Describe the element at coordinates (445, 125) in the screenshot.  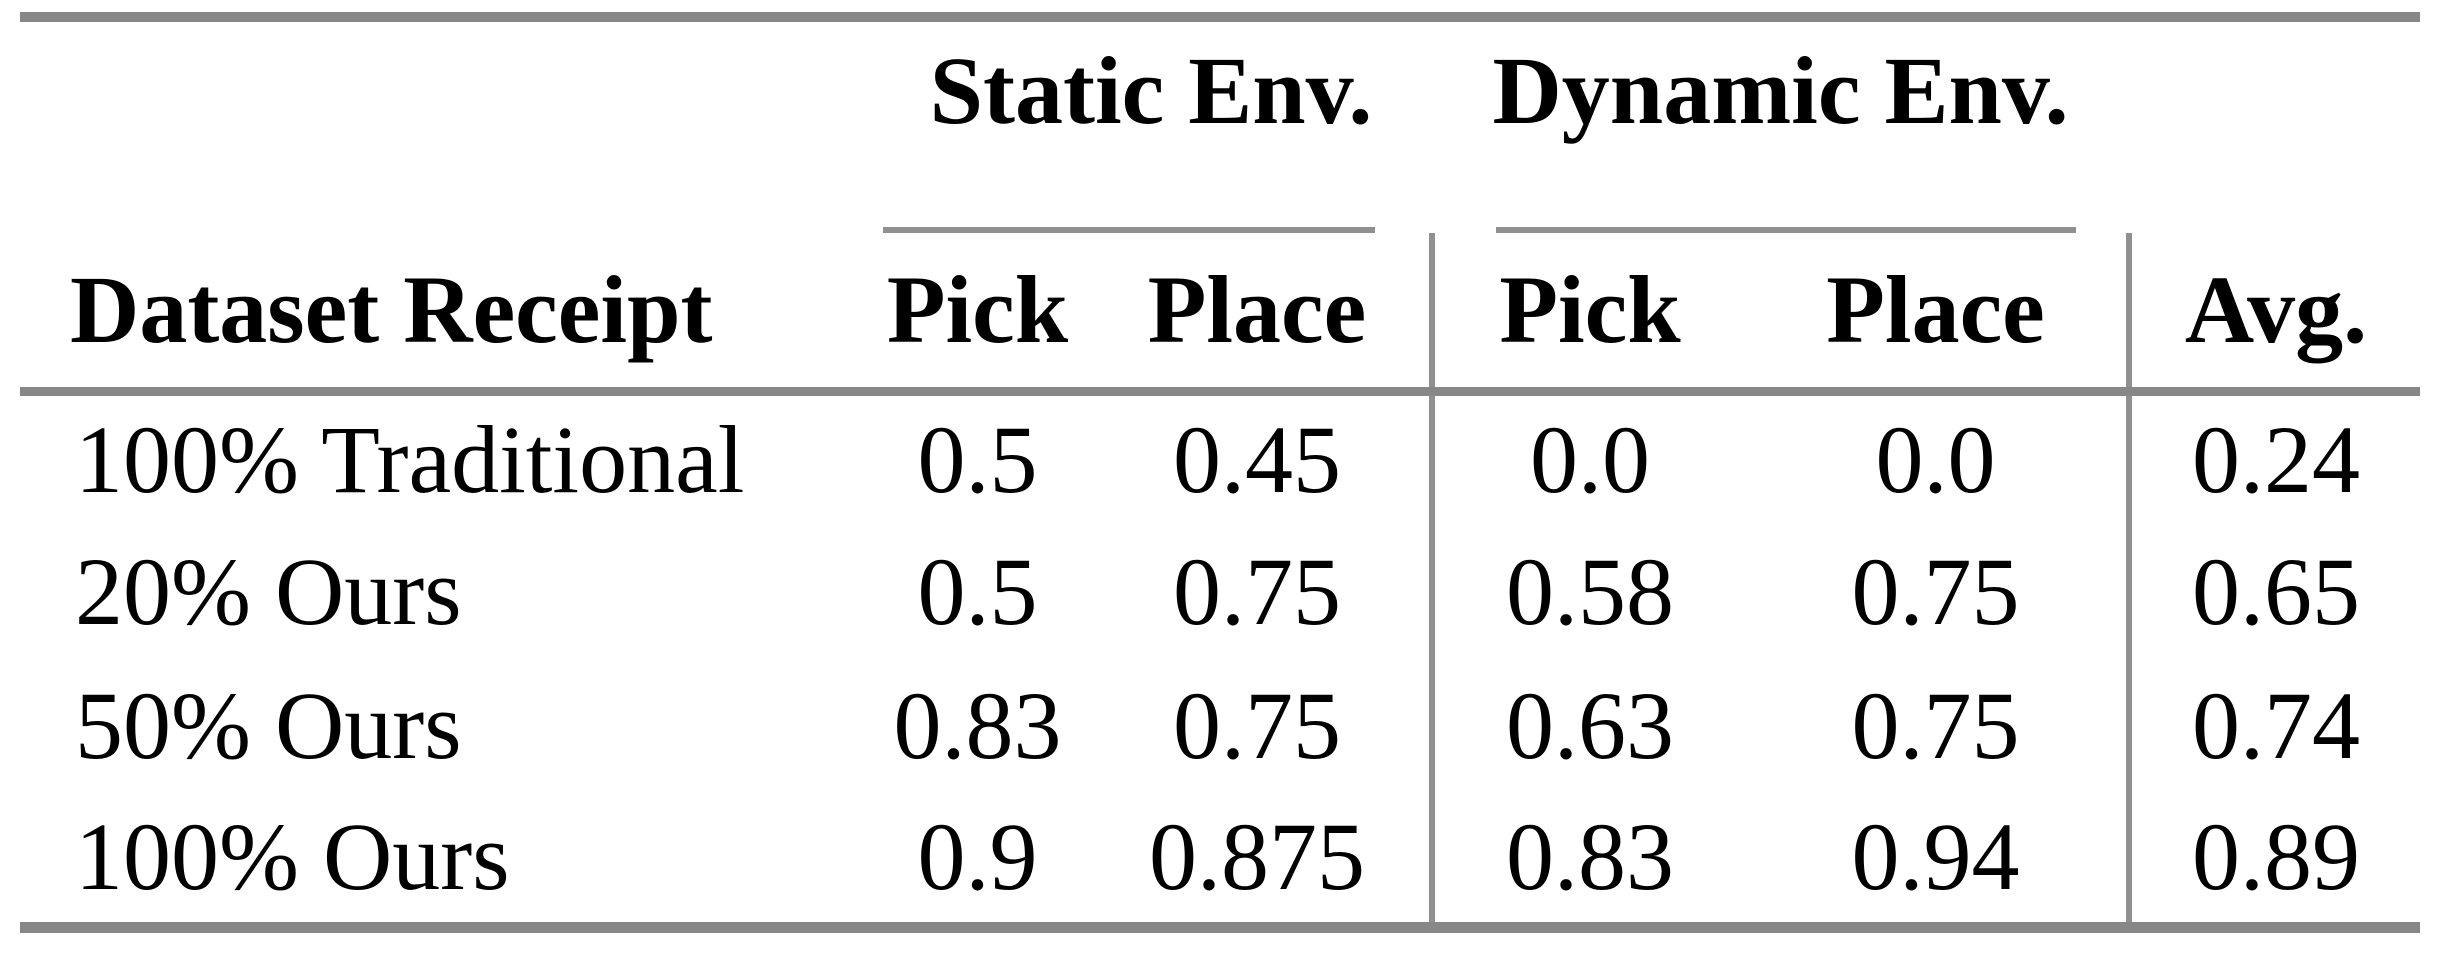
I see `group-header-spacer` at that location.